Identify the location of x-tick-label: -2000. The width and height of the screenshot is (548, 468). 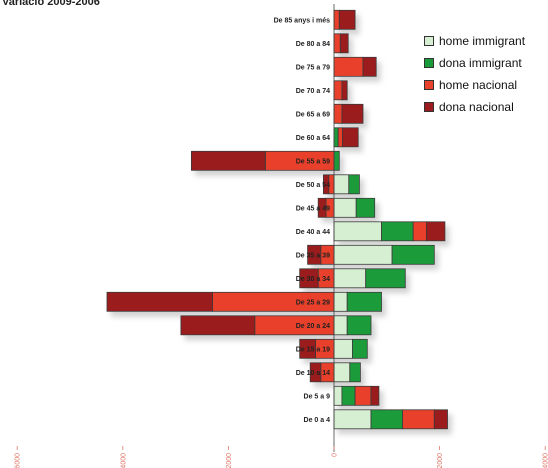
(229, 460).